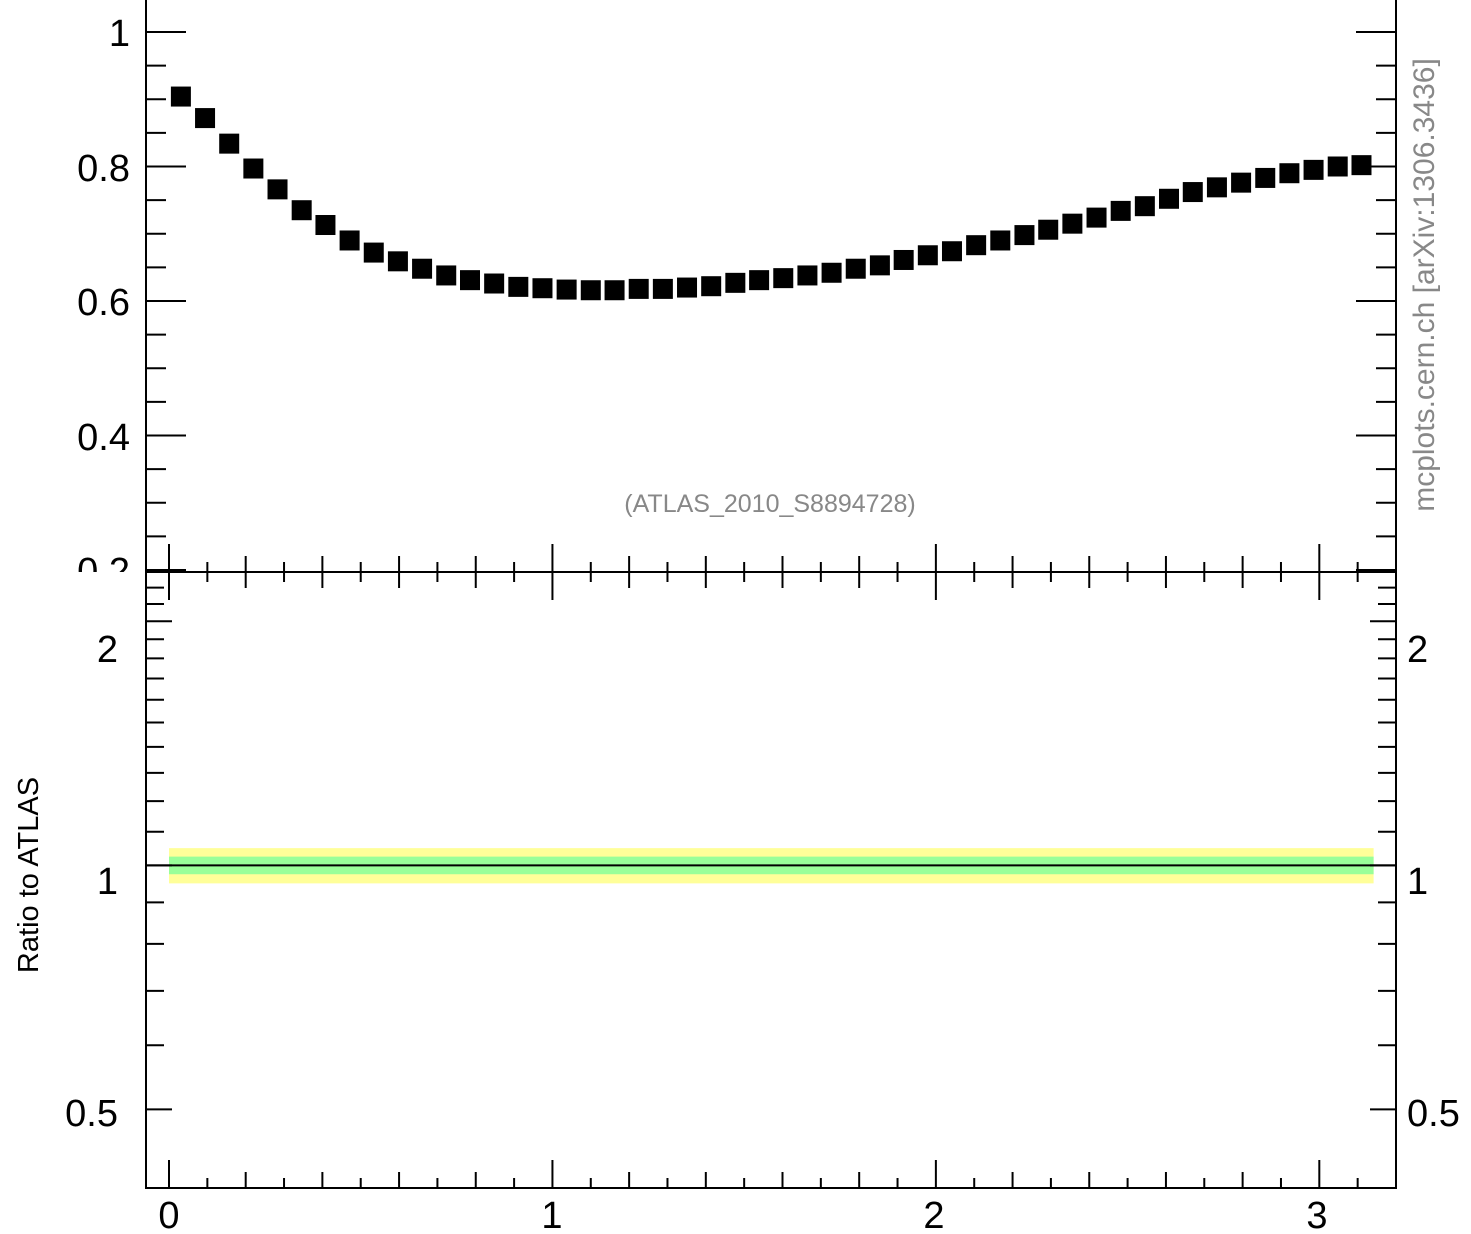  Describe the element at coordinates (103, 169) in the screenshot. I see `main-y-tick-label: 0.8` at that location.